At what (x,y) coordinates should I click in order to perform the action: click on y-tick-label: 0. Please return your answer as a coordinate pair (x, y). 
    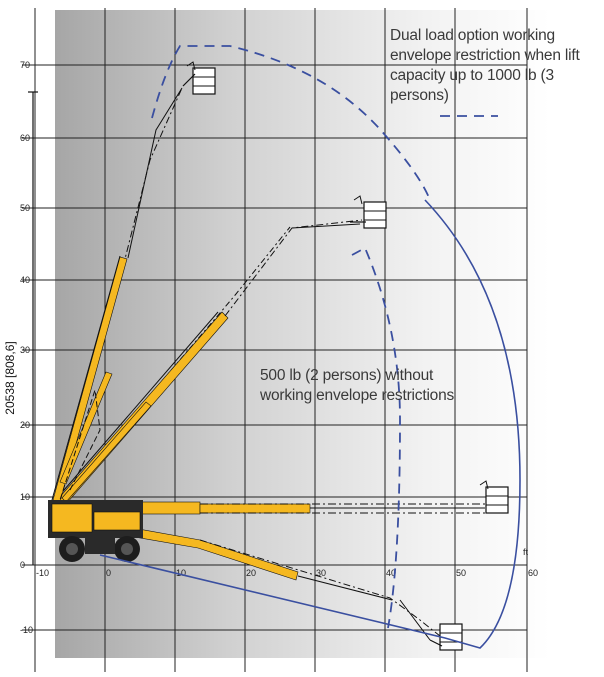
    Looking at the image, I should click on (22, 565).